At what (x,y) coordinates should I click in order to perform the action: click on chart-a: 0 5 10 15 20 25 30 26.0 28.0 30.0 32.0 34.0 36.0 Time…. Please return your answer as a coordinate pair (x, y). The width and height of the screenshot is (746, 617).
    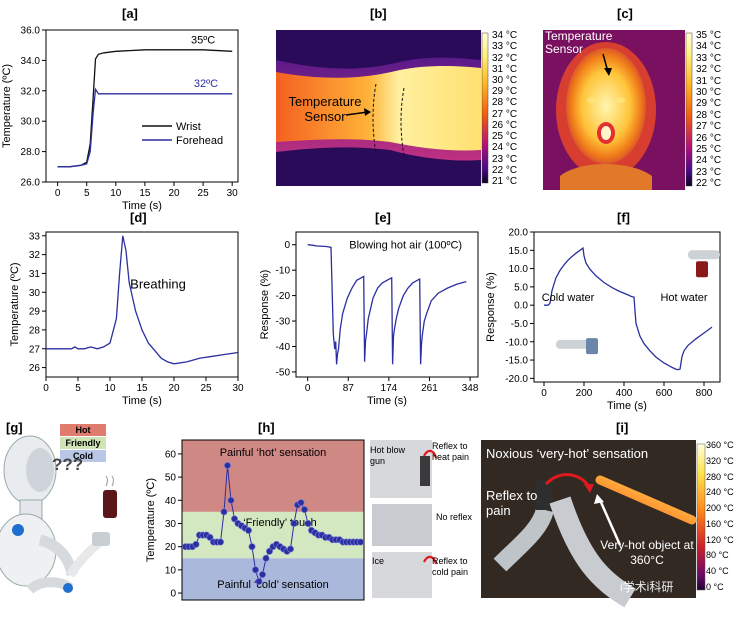
    Looking at the image, I should click on (120, 119).